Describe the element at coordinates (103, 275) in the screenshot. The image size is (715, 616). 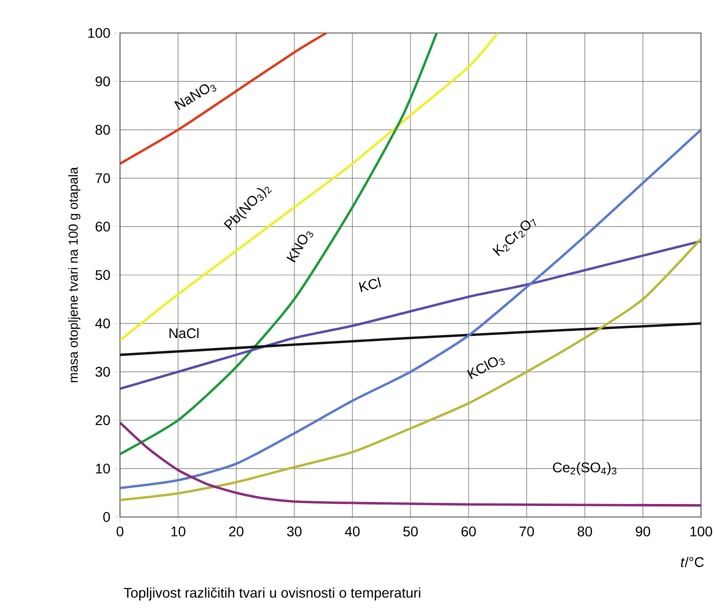
I see `y-tick-label: 50` at that location.